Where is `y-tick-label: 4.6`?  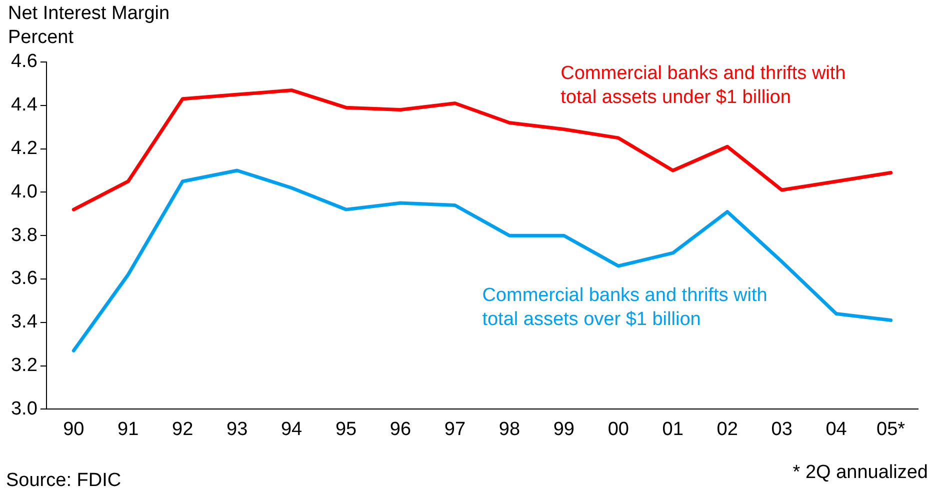
y-tick-label: 4.6 is located at coordinates (24, 61).